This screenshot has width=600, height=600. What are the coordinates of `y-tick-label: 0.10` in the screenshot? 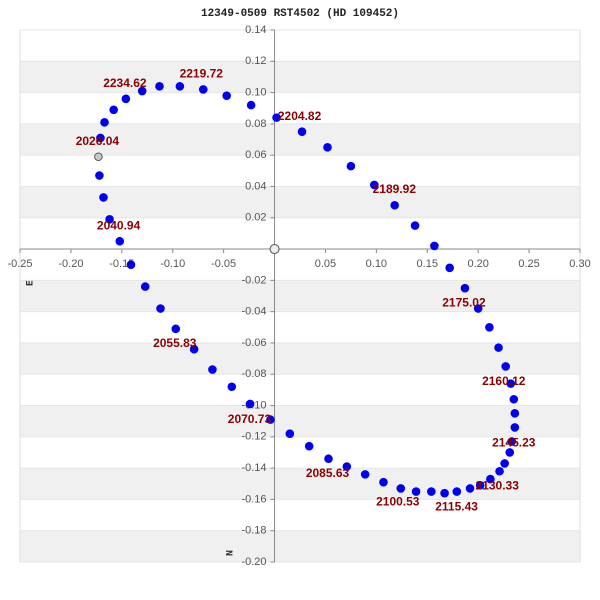 It's located at (255, 92).